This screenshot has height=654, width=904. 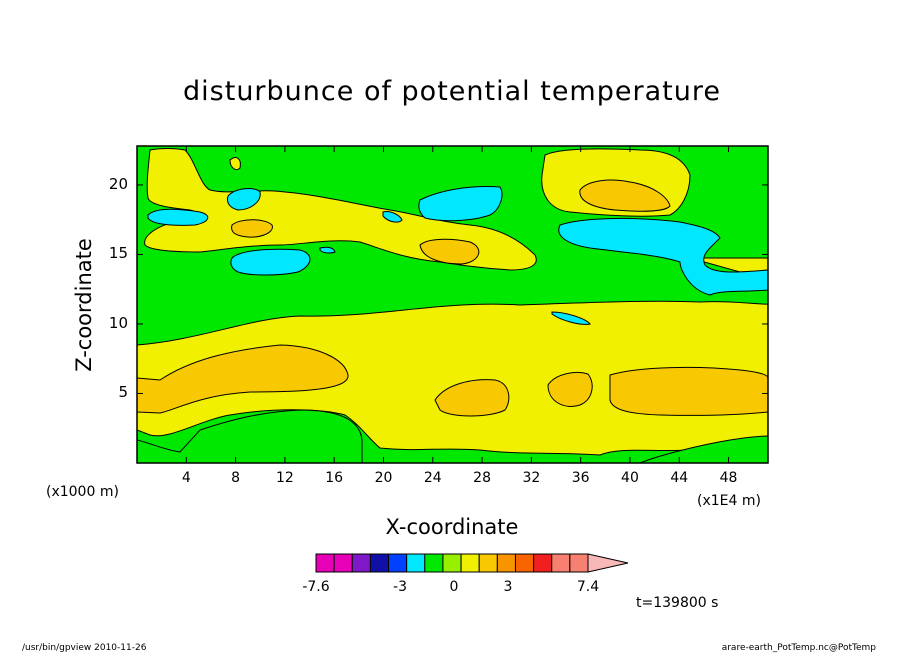 What do you see at coordinates (250, 436) in the screenshot?
I see `region-green-lowerleft` at bounding box center [250, 436].